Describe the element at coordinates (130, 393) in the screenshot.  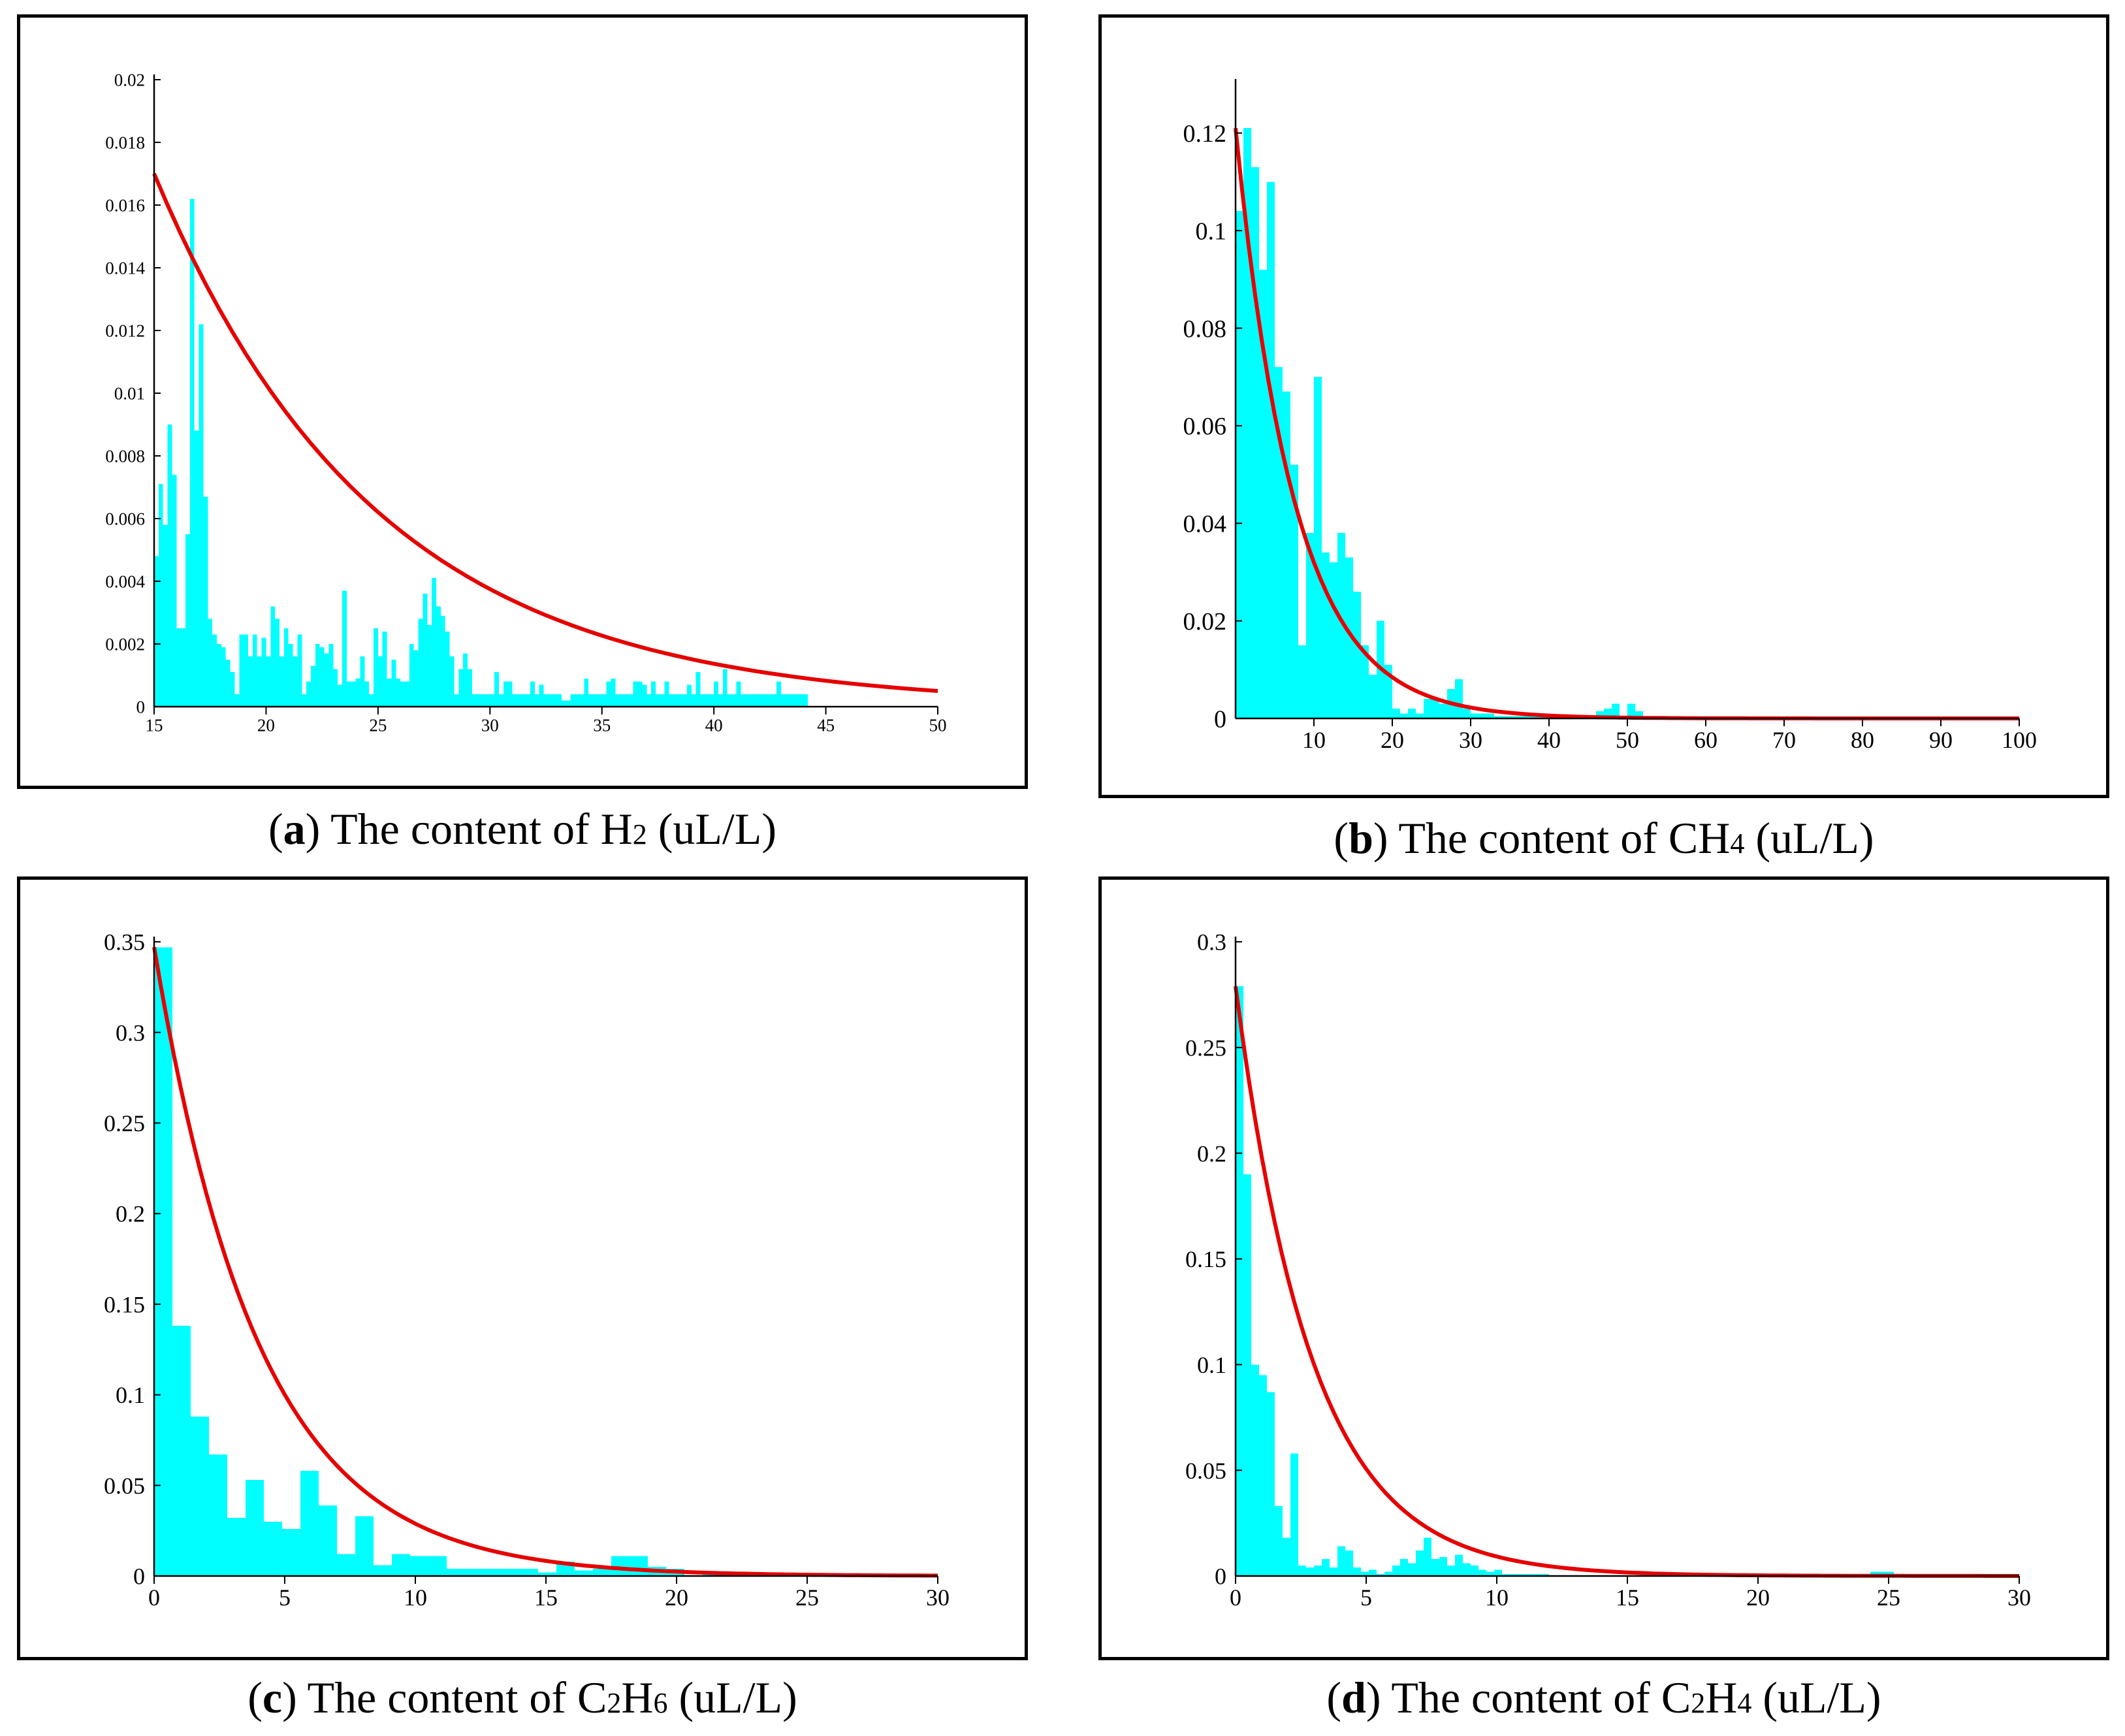
I see `y-tick-label: 0.01` at that location.